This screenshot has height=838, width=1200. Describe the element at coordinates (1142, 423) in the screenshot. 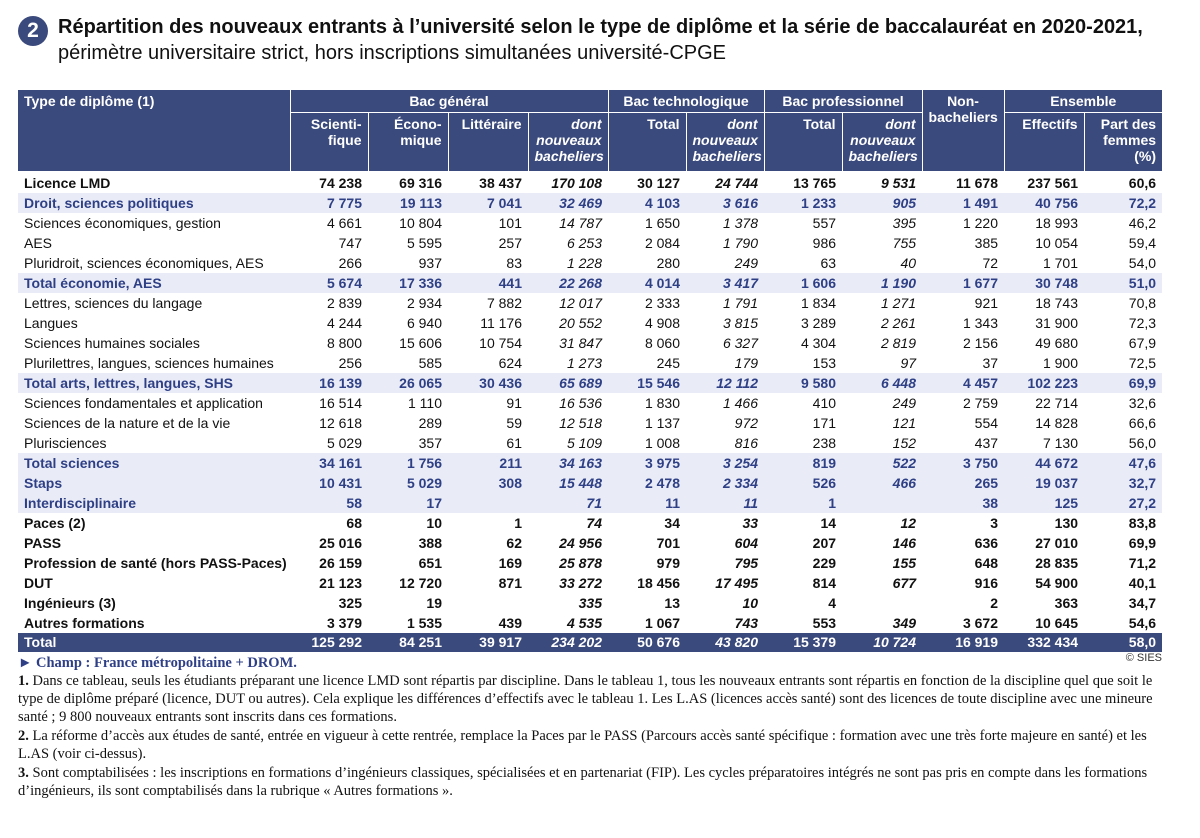

I see `cell: 66,6` at that location.